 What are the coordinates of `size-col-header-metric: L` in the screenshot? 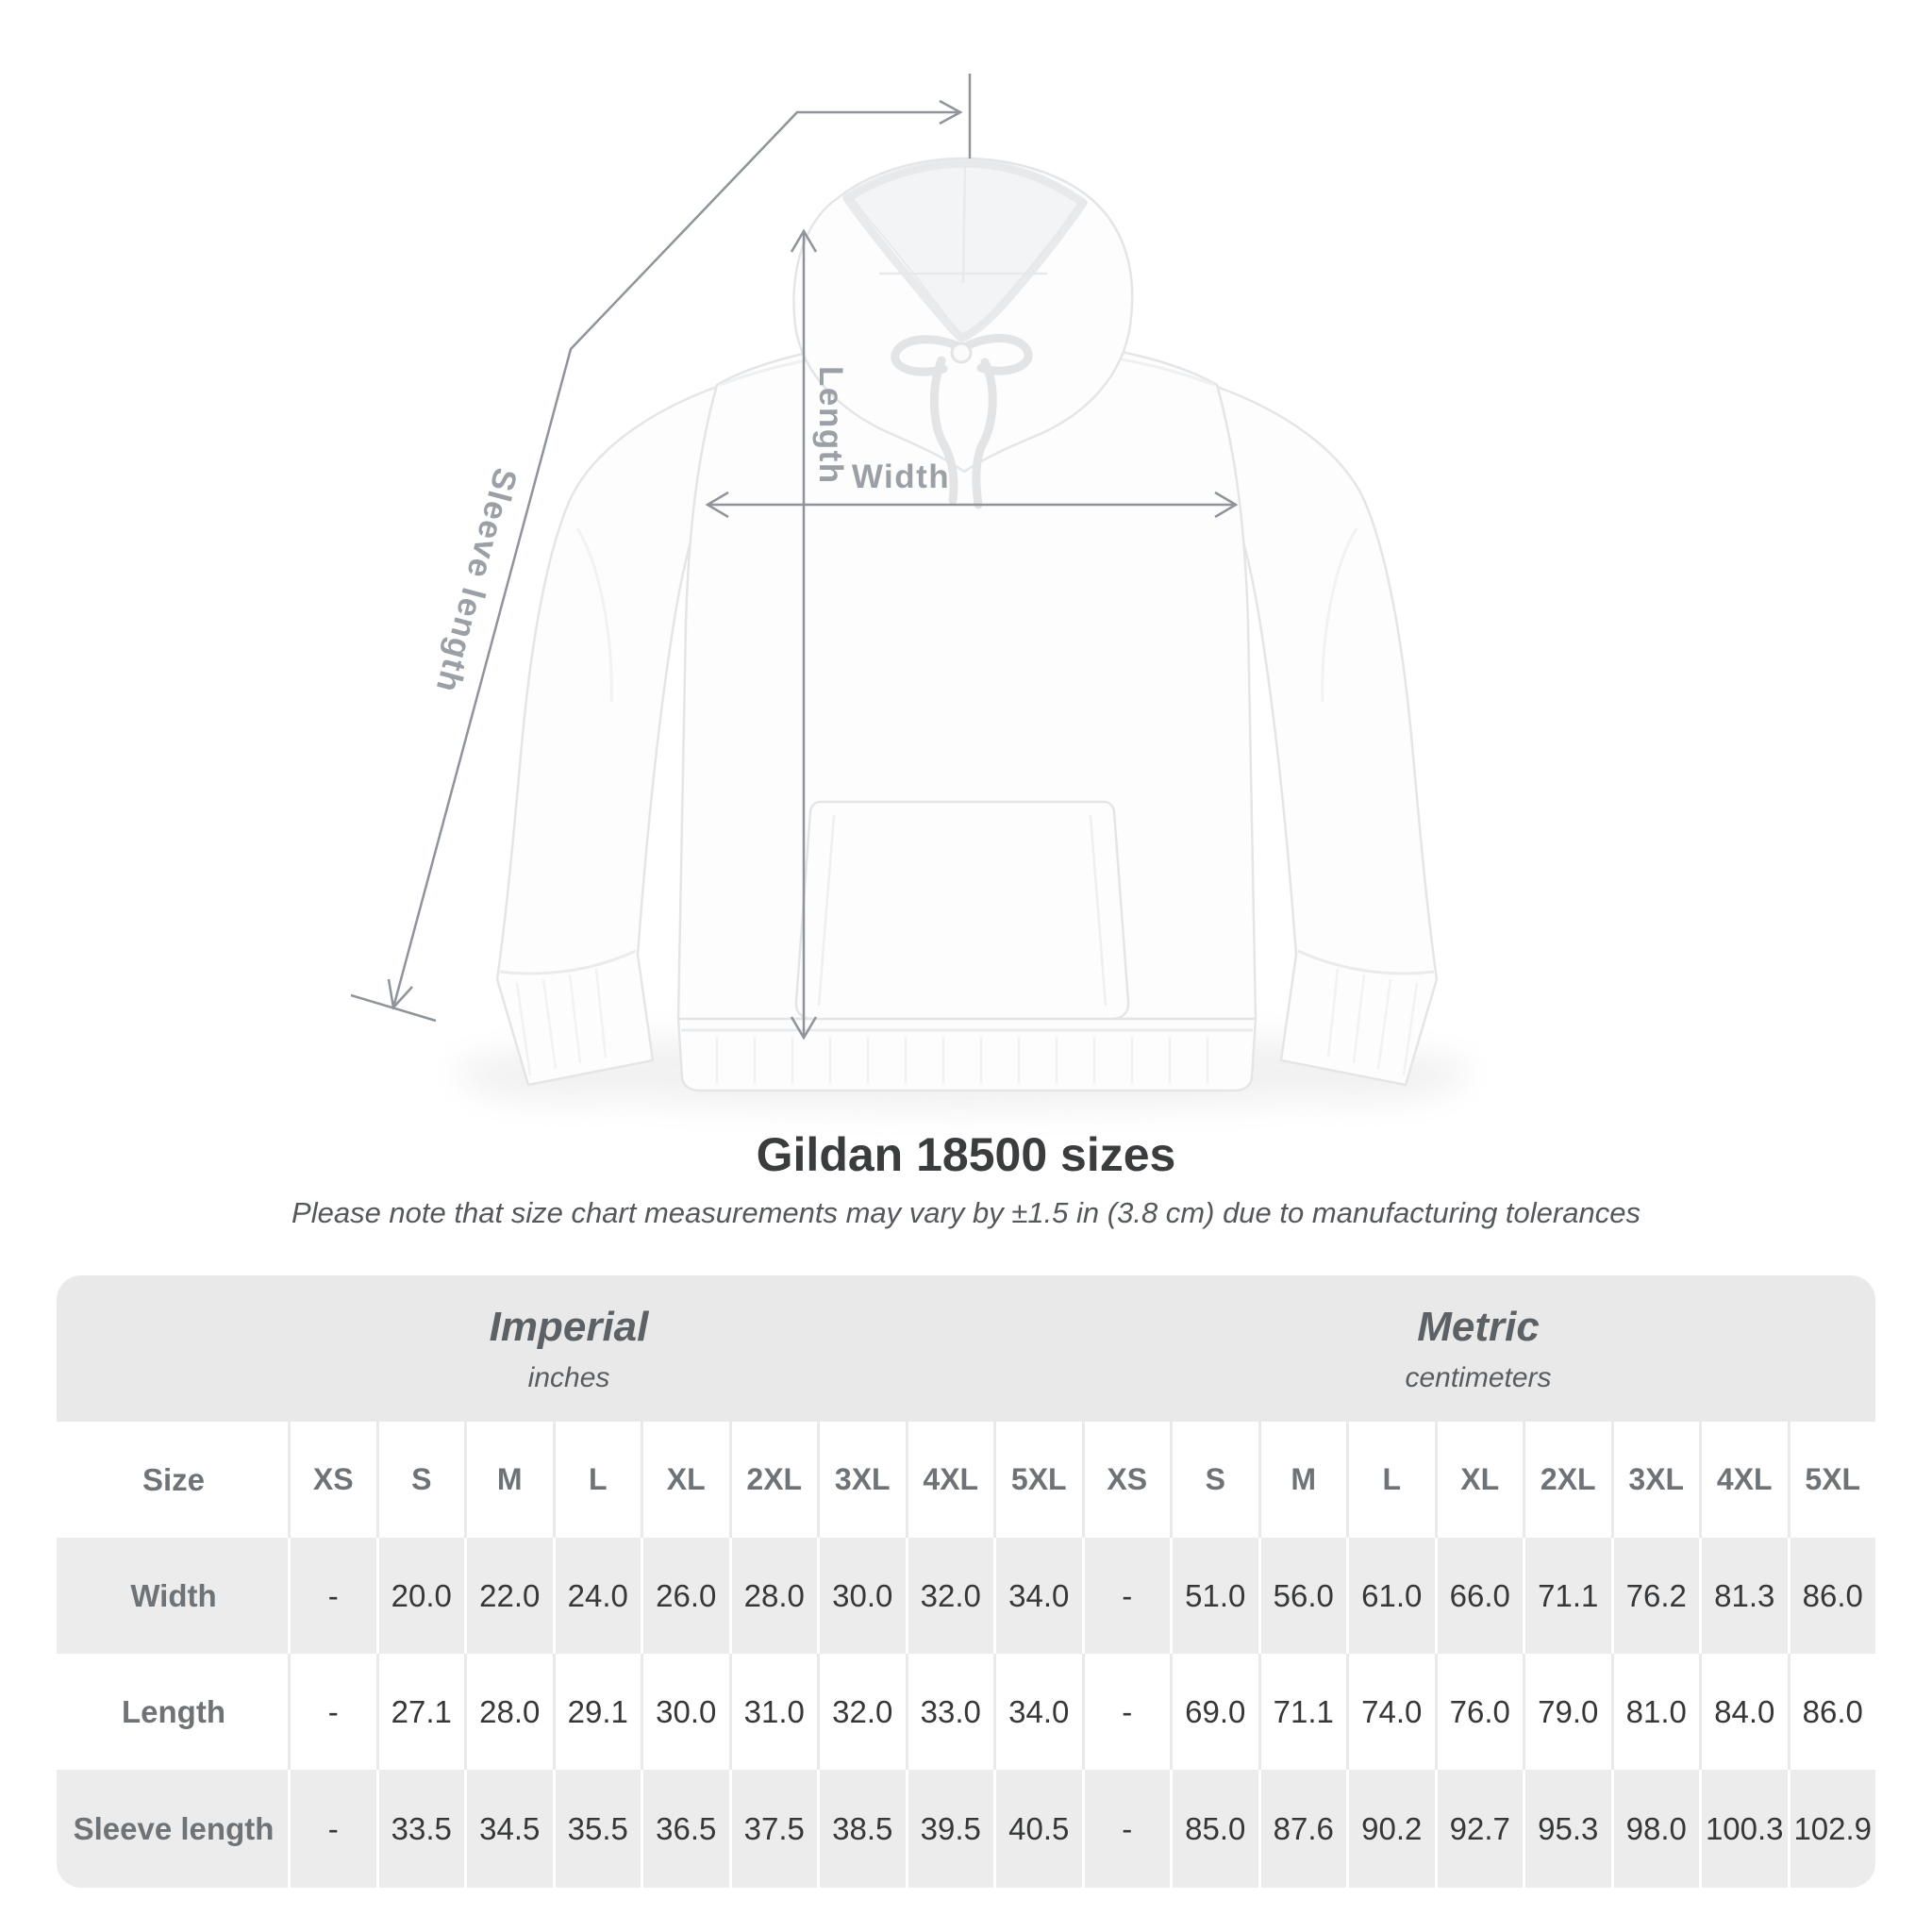 It's located at (1390, 1480).